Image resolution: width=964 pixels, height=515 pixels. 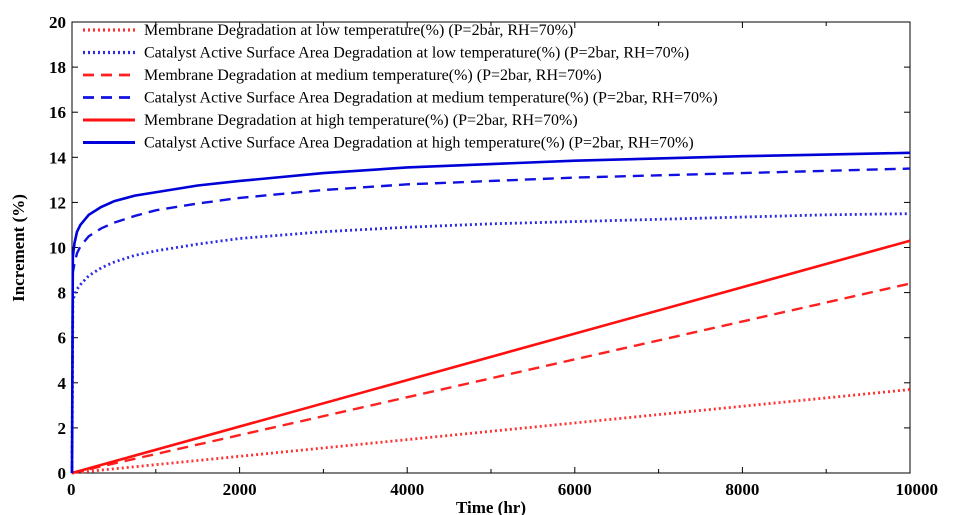 What do you see at coordinates (62, 293) in the screenshot?
I see `y-tick-label: 8` at bounding box center [62, 293].